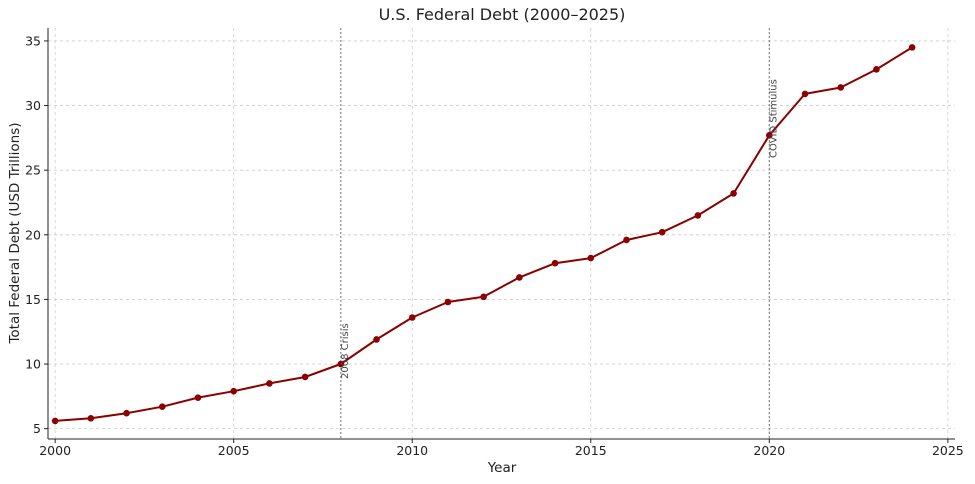 This screenshot has height=484, width=975. I want to click on y-tick-label: 20, so click(33, 234).